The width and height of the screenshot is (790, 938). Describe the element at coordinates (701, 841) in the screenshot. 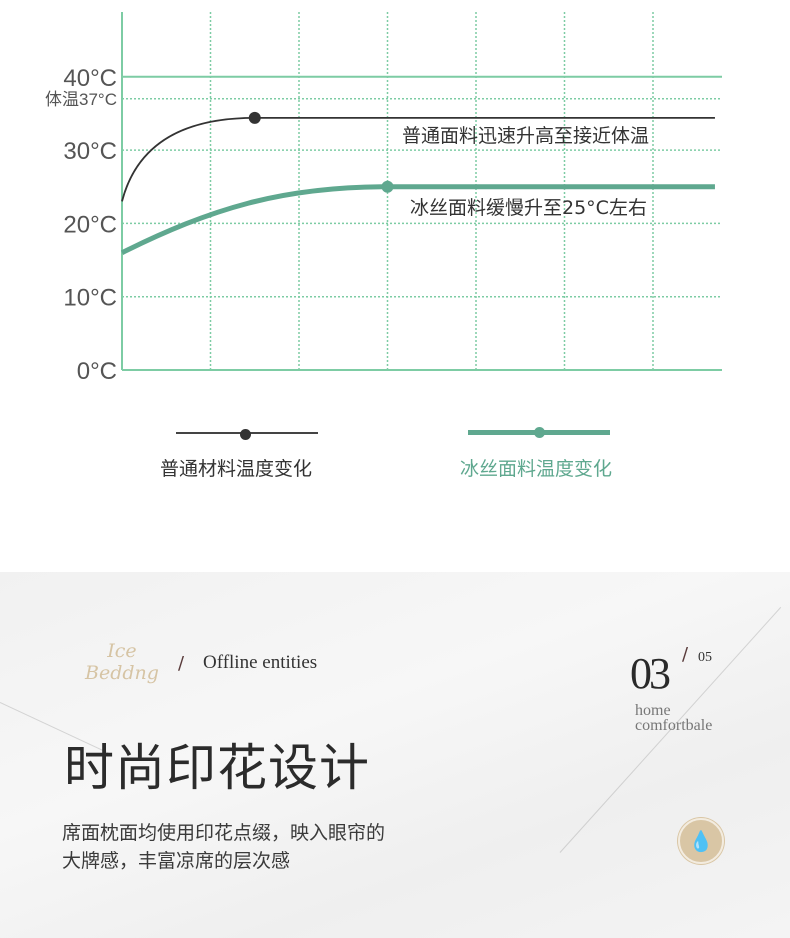

I see `water-drop-icon: 💧` at that location.